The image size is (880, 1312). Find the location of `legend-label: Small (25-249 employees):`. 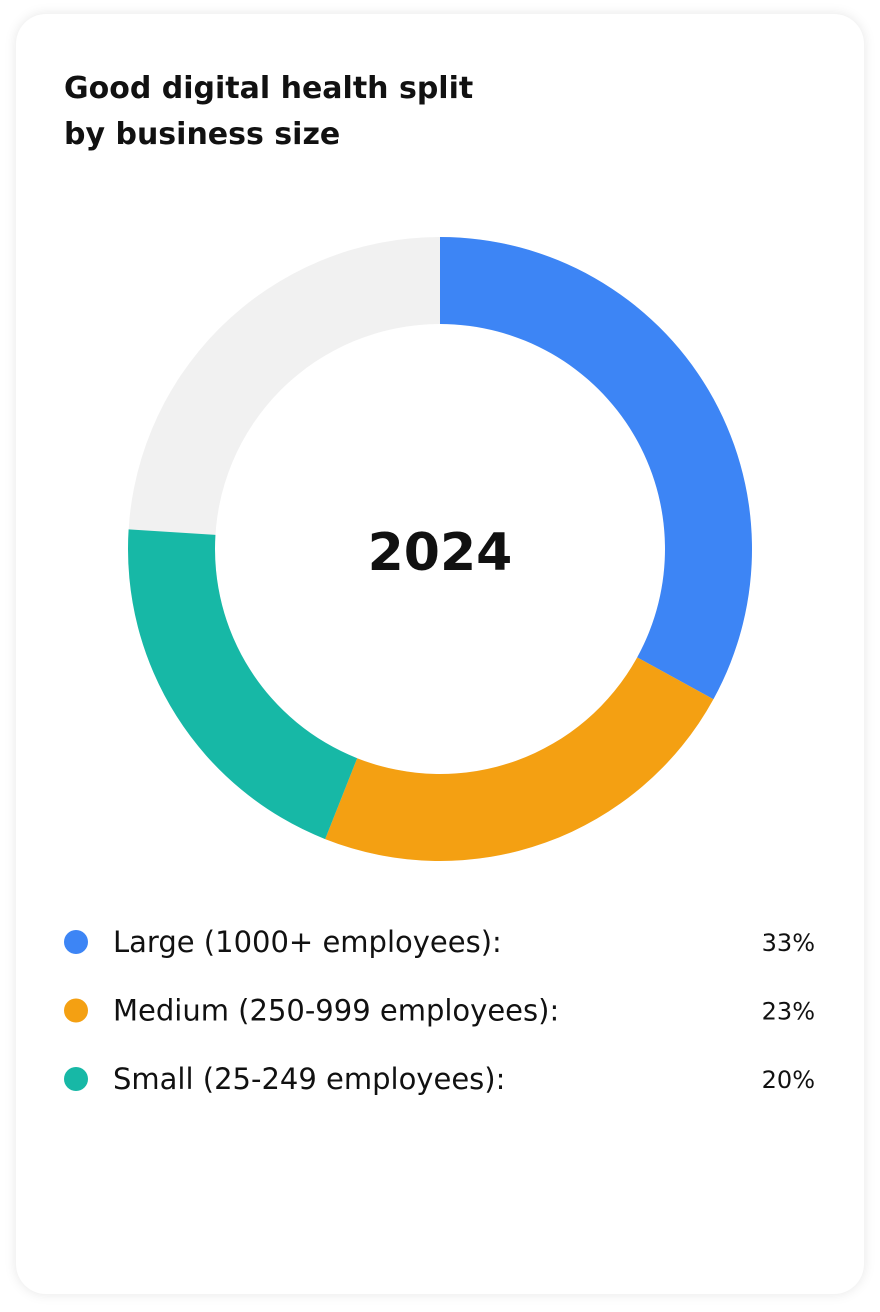

legend-label: Small (25-249 employees): is located at coordinates (309, 1079).